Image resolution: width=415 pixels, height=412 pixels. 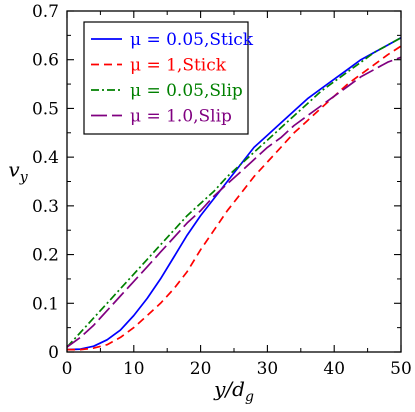 What do you see at coordinates (24, 178) in the screenshot?
I see `y-axis-label-sub: y` at bounding box center [24, 178].